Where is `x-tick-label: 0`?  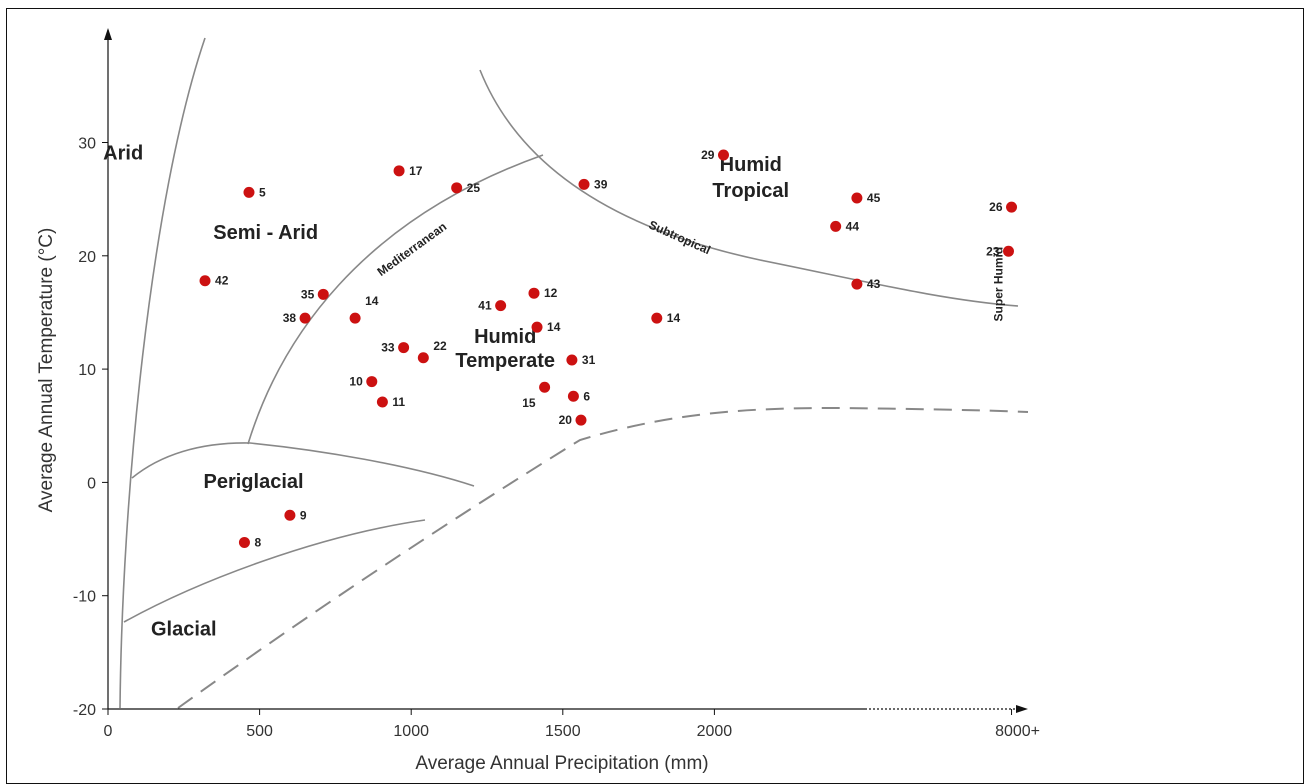
x-tick-label: 0 is located at coordinates (108, 731).